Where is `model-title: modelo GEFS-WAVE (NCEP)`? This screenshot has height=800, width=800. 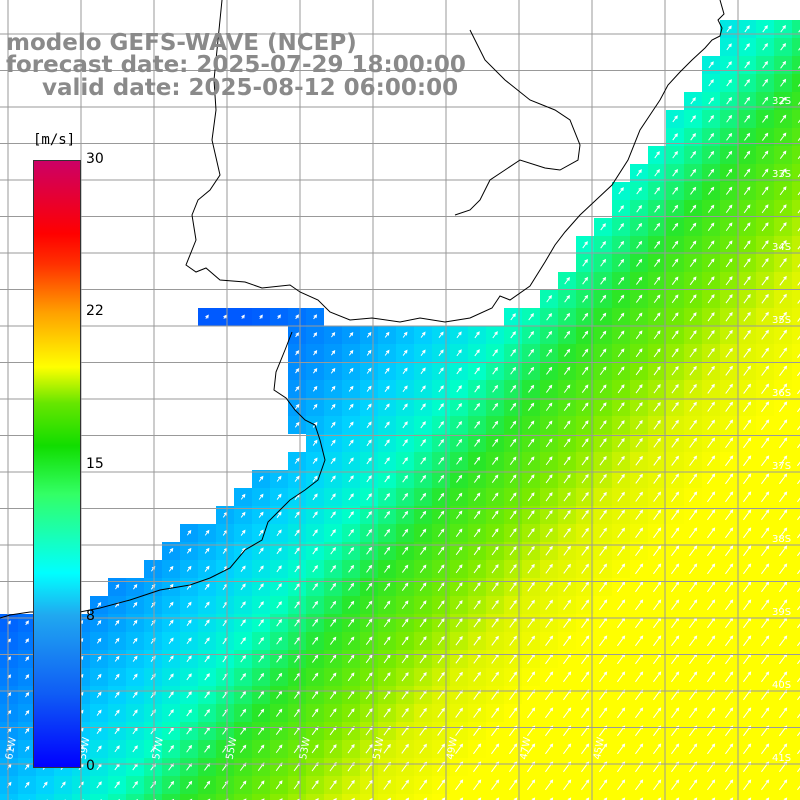 model-title: modelo GEFS-WAVE (NCEP) is located at coordinates (181, 43).